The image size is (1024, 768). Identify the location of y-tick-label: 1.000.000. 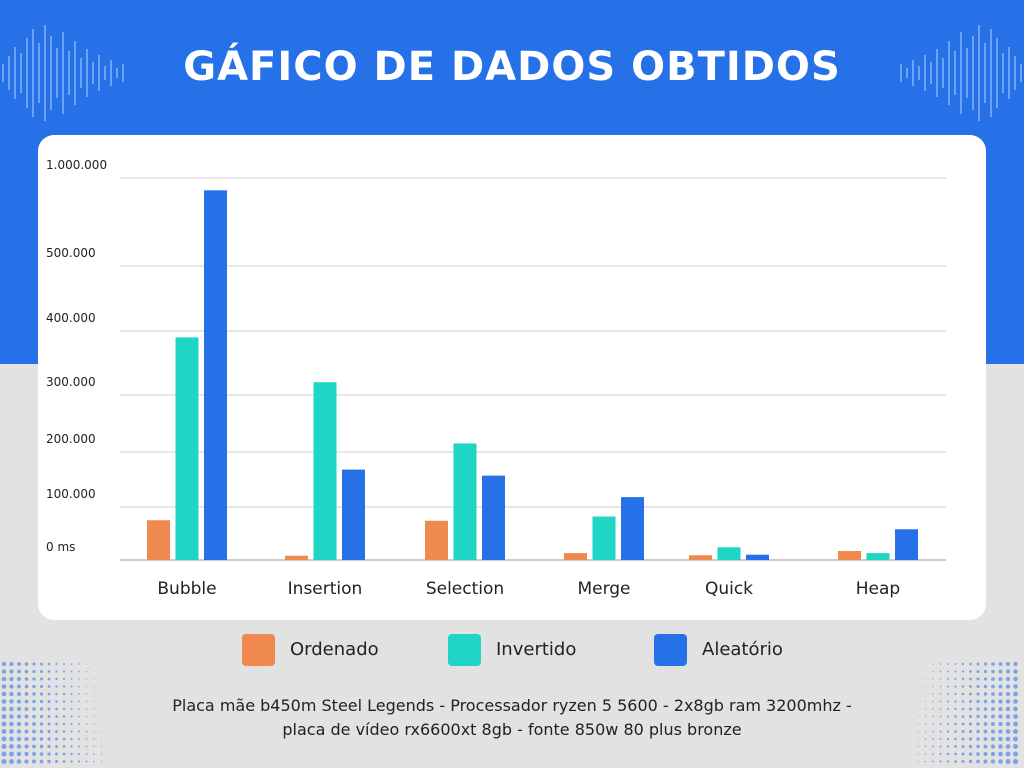
(76, 165).